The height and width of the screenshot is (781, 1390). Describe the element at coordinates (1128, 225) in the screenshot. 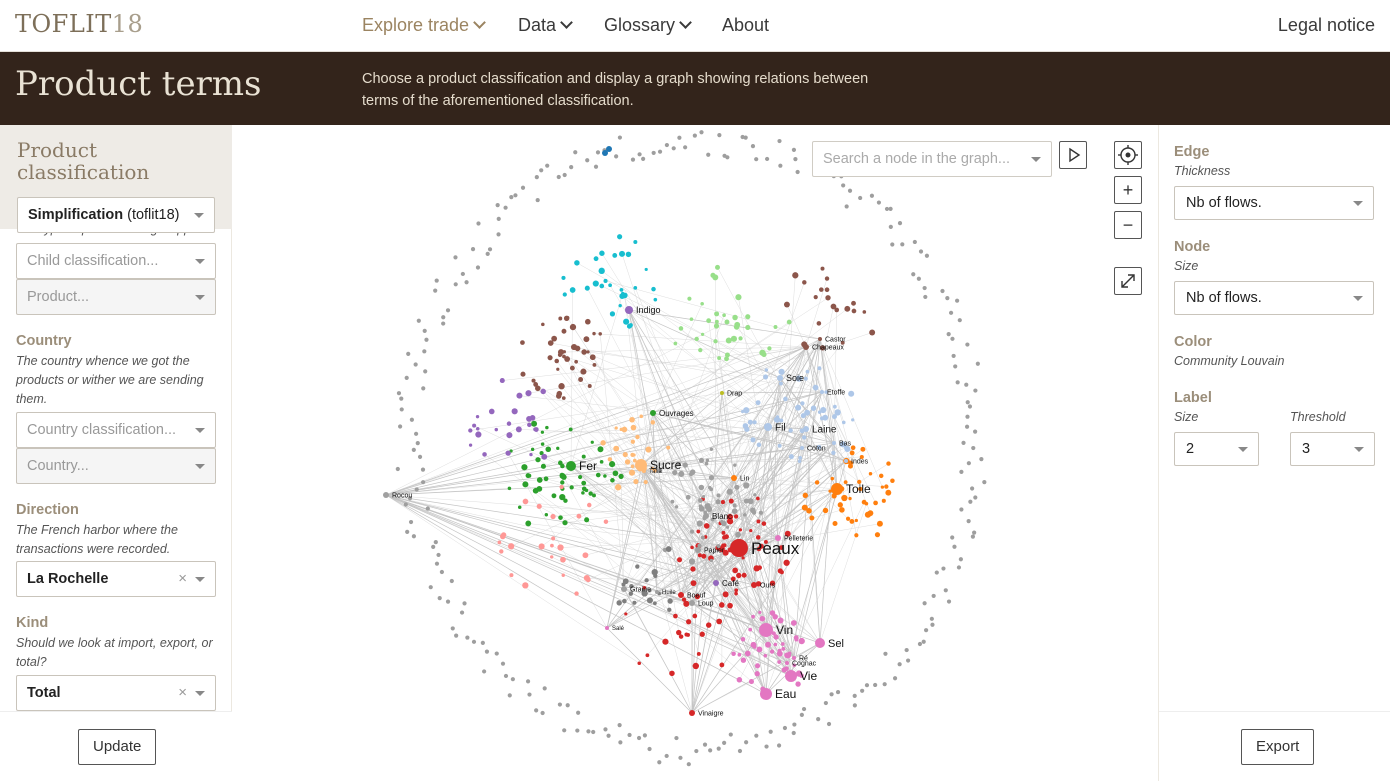

I see `zoom-out-button: −` at that location.